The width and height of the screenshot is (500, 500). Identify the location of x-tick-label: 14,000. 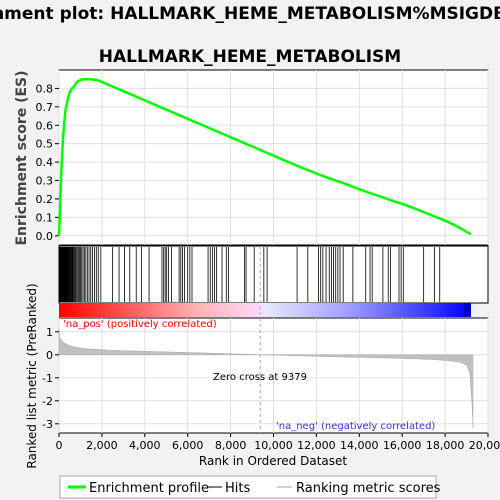
(359, 445).